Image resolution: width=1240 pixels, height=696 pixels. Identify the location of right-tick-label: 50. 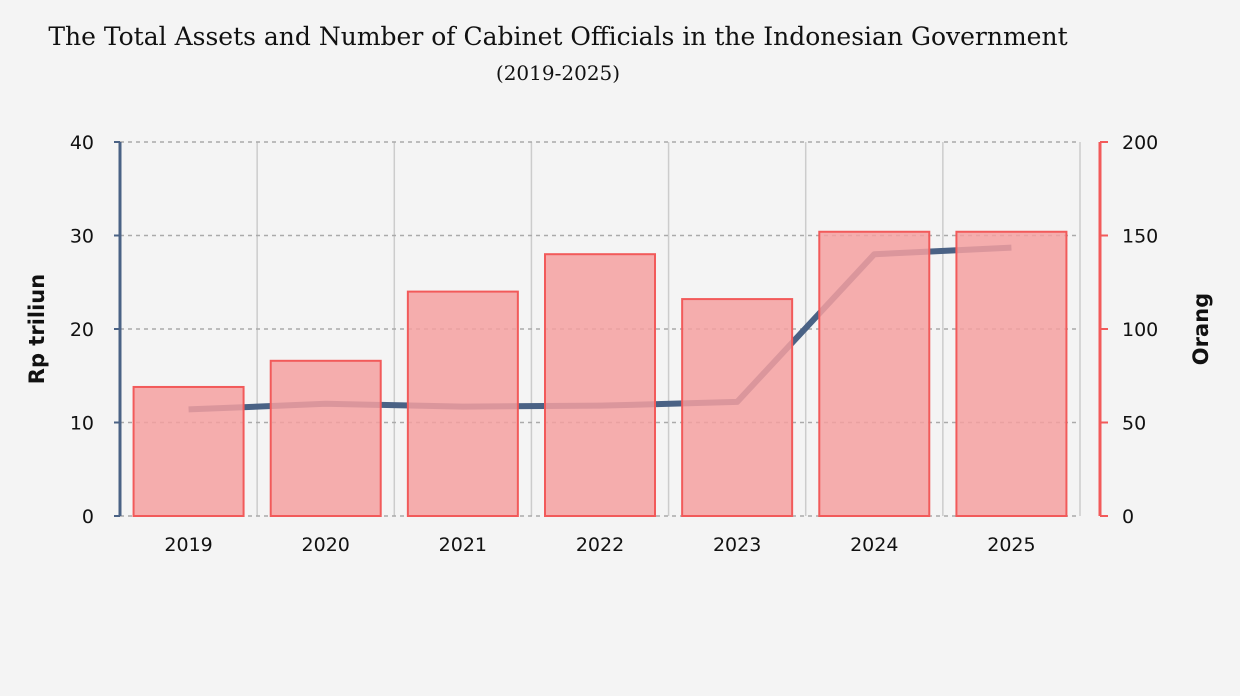
(1134, 424).